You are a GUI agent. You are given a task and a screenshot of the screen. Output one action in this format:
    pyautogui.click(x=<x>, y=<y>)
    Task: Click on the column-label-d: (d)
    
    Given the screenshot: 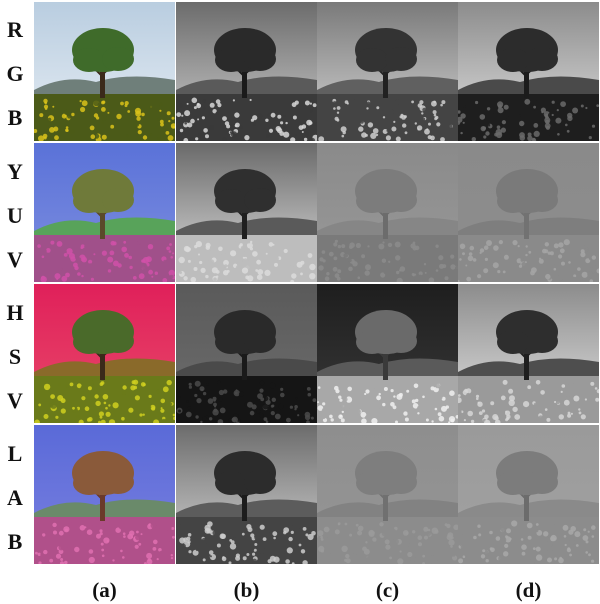 What is the action you would take?
    pyautogui.click(x=528, y=590)
    